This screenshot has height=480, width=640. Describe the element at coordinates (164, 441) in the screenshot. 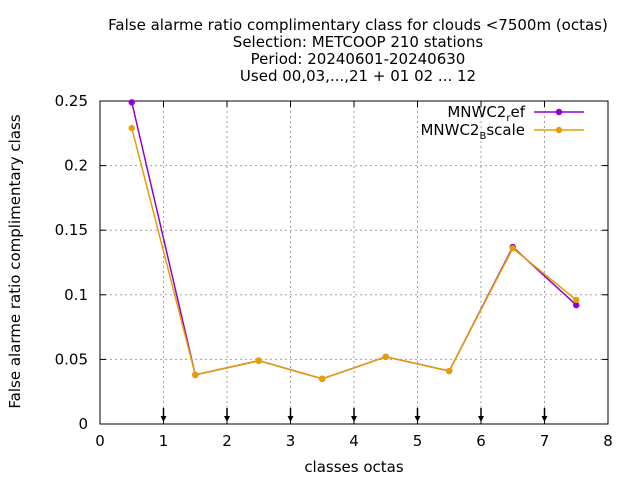

I see `x-tick-label: 1` at that location.